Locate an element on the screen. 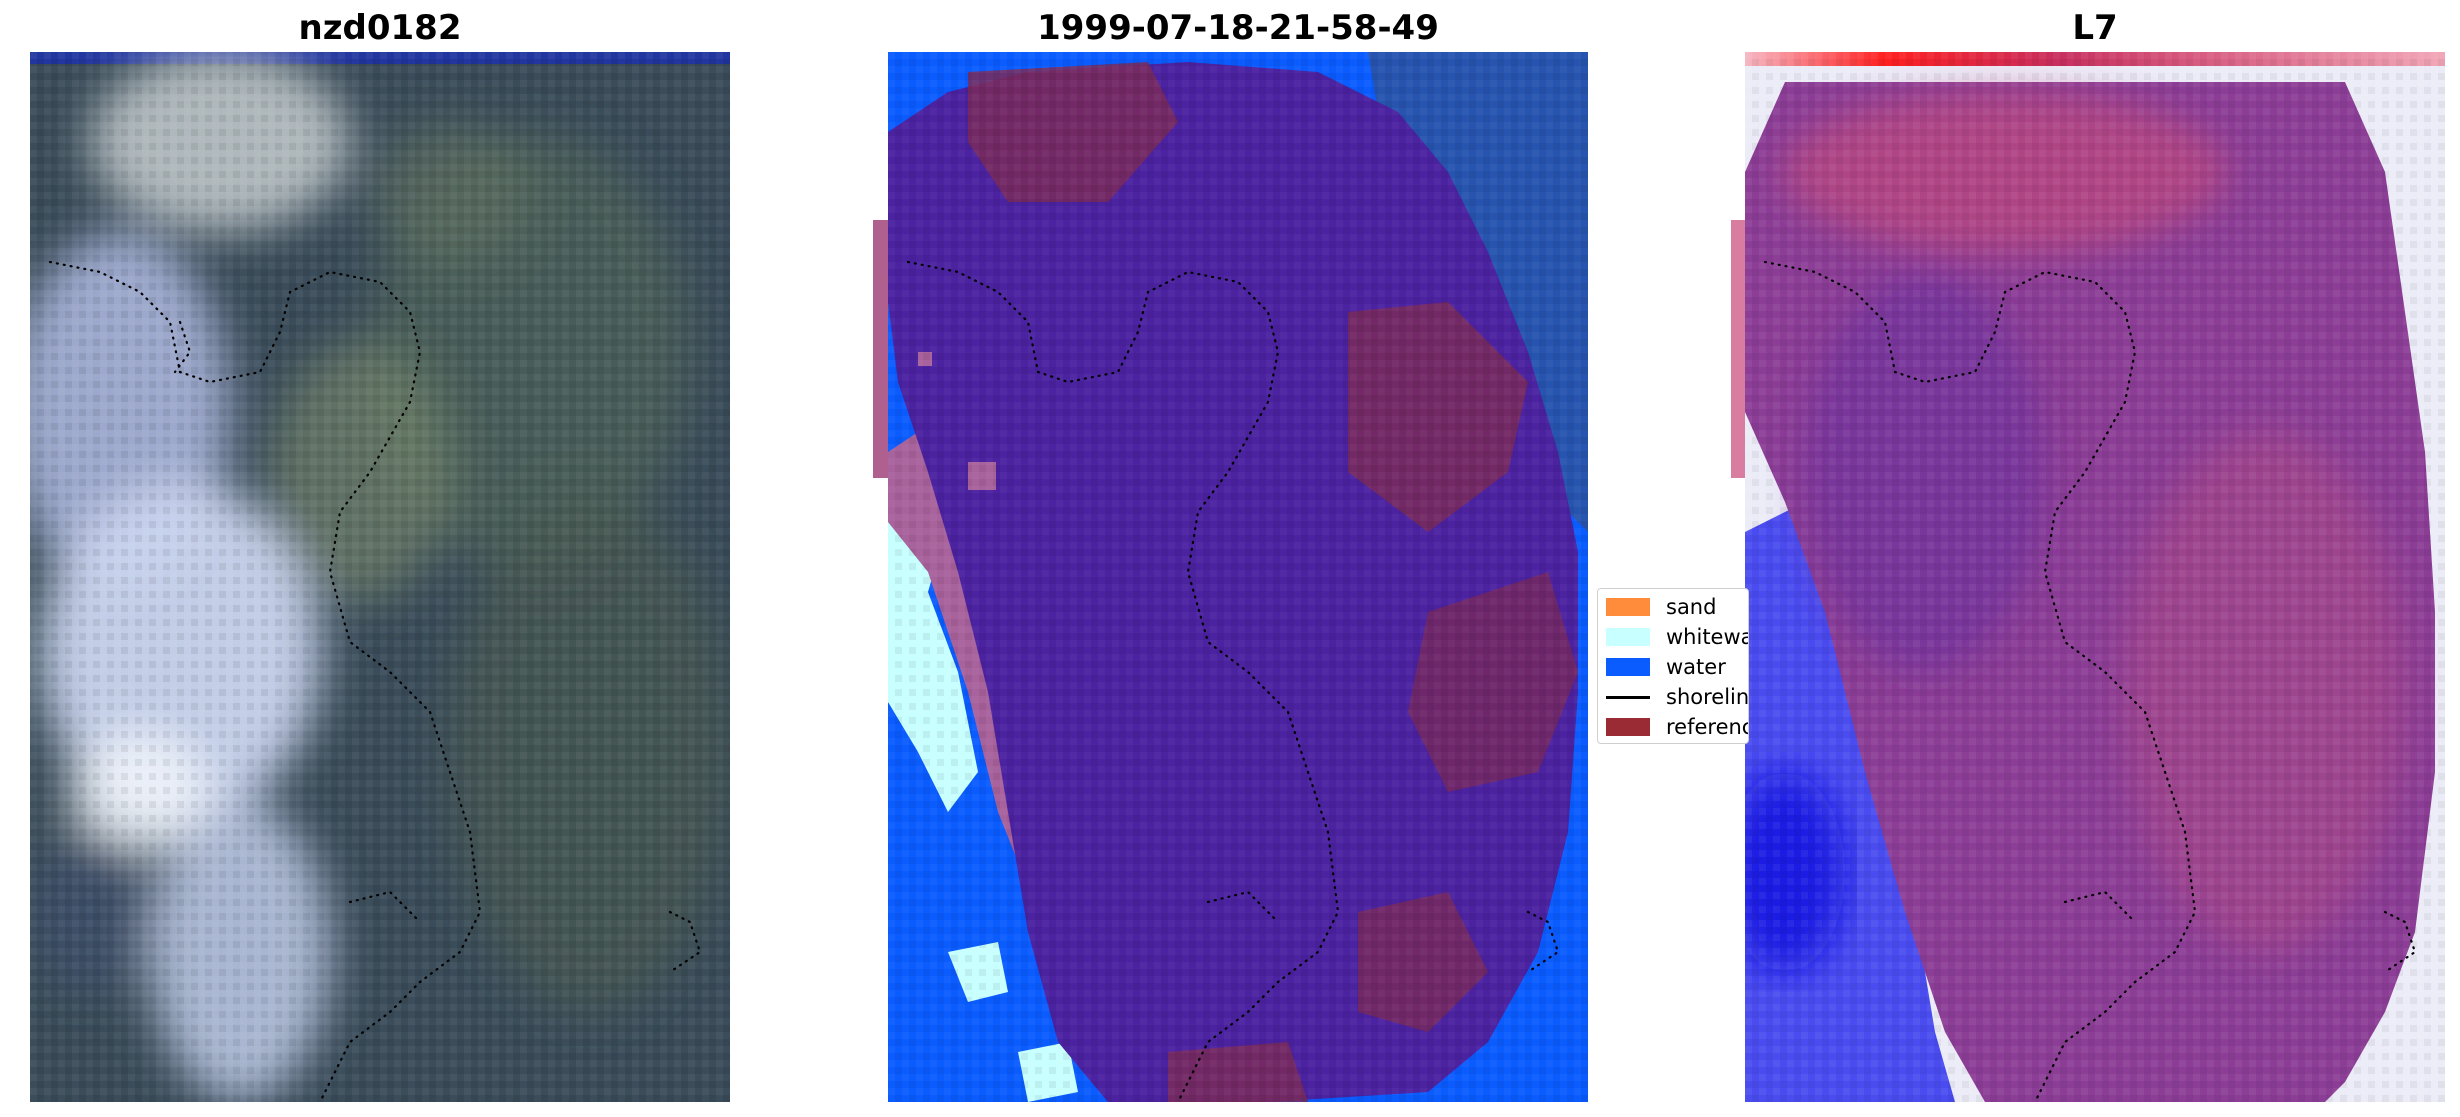 This screenshot has width=2460, height=1117. legend-label: sand is located at coordinates (1691, 607).